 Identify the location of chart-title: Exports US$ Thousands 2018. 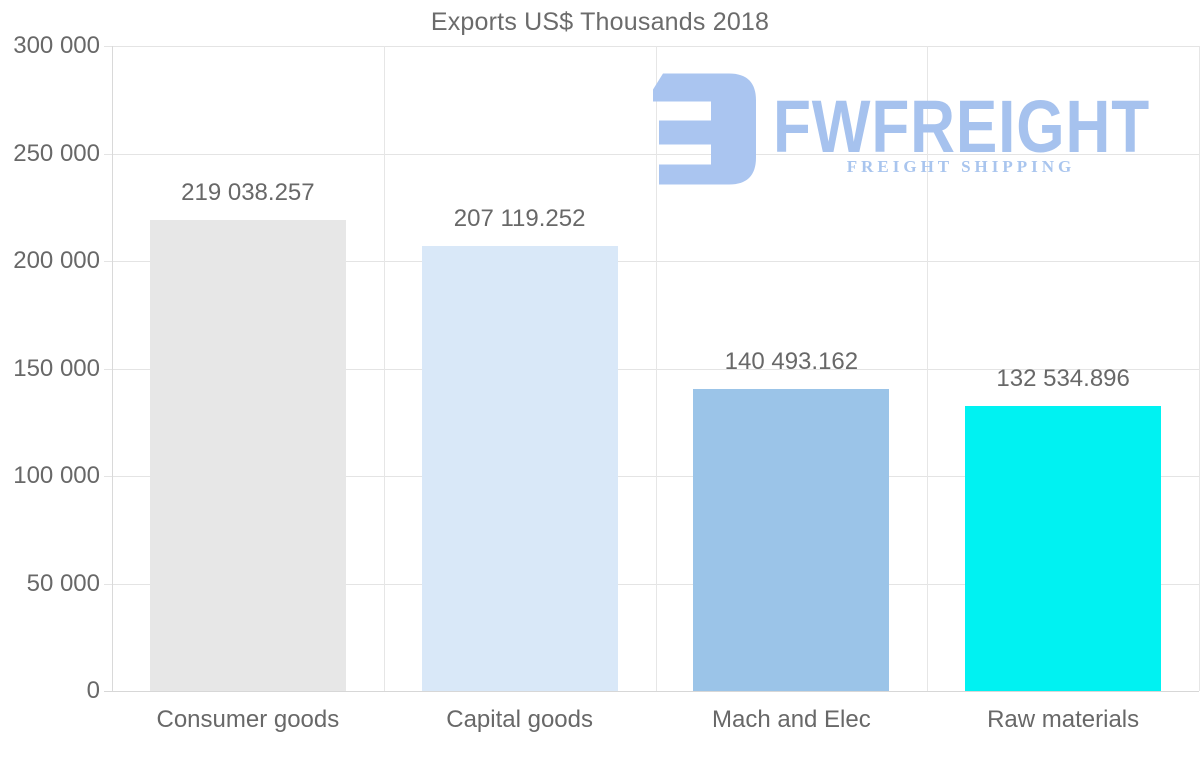
(600, 22).